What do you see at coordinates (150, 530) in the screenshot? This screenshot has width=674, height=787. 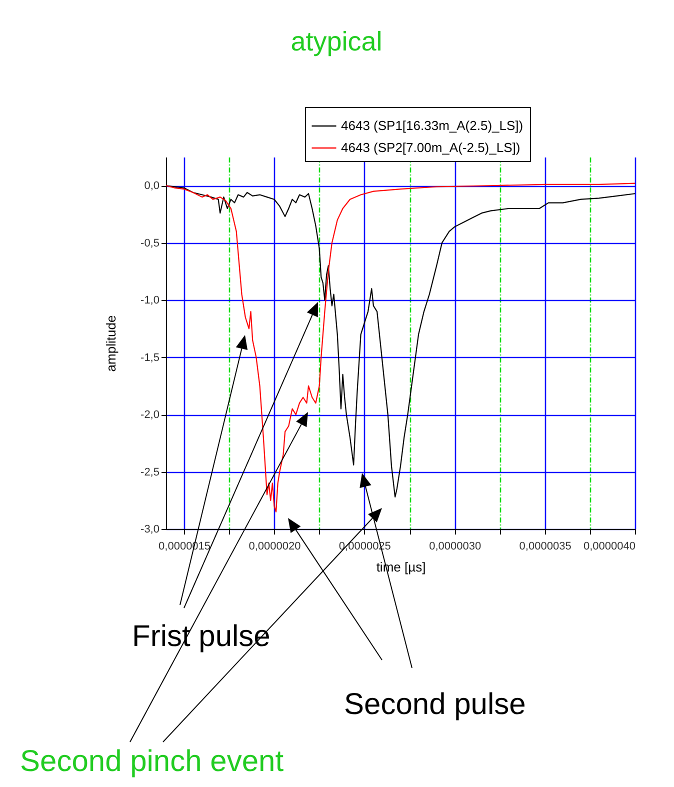 I see `y-tick-label: -3,0` at bounding box center [150, 530].